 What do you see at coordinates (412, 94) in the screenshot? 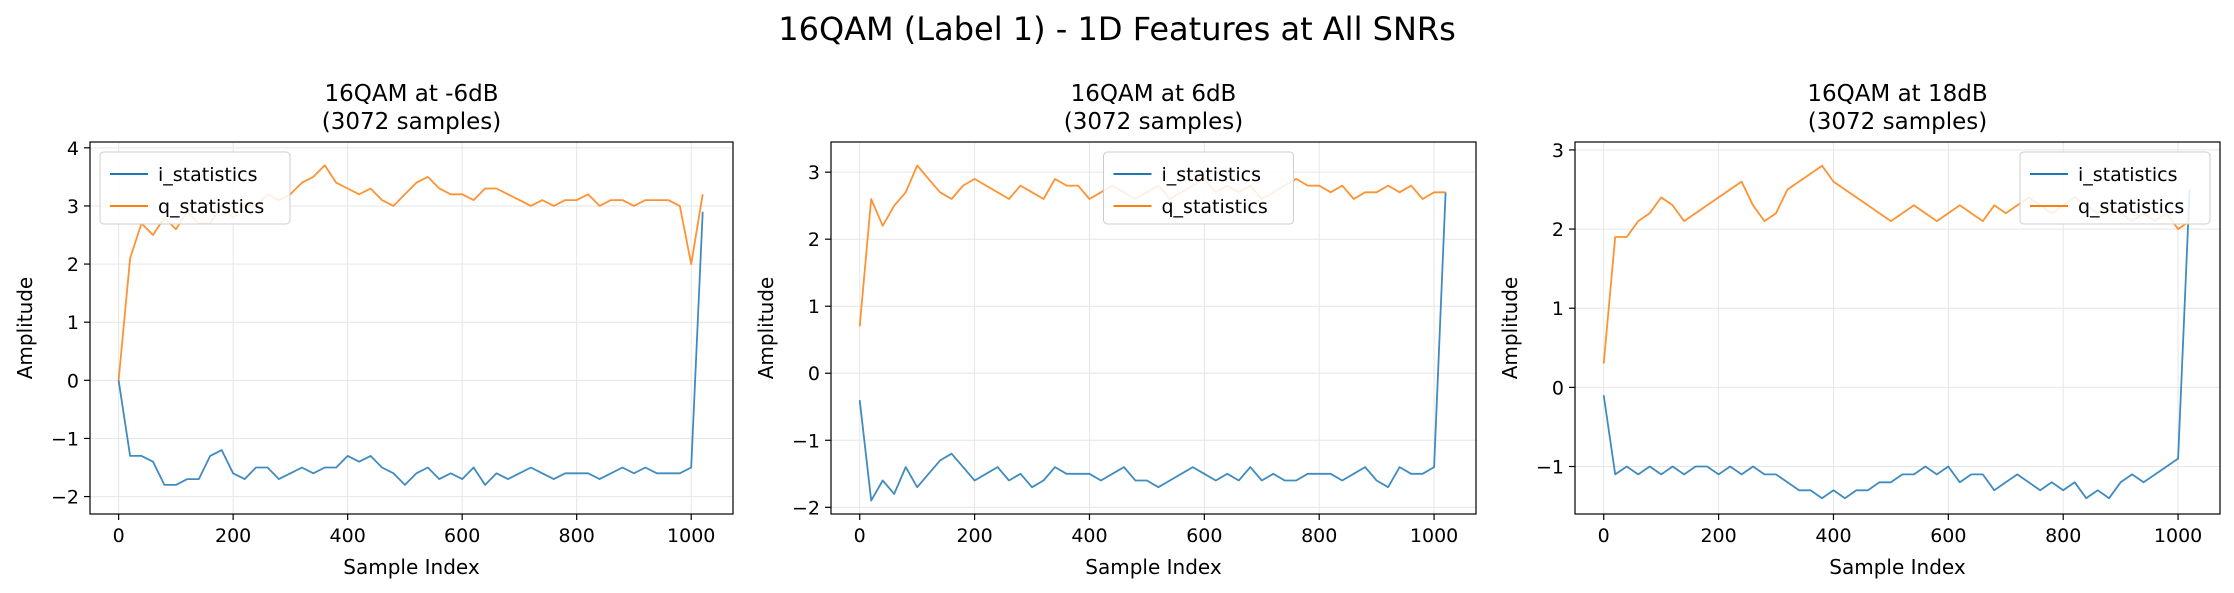
I see `subplot-title: 16QAM at -6dB` at bounding box center [412, 94].